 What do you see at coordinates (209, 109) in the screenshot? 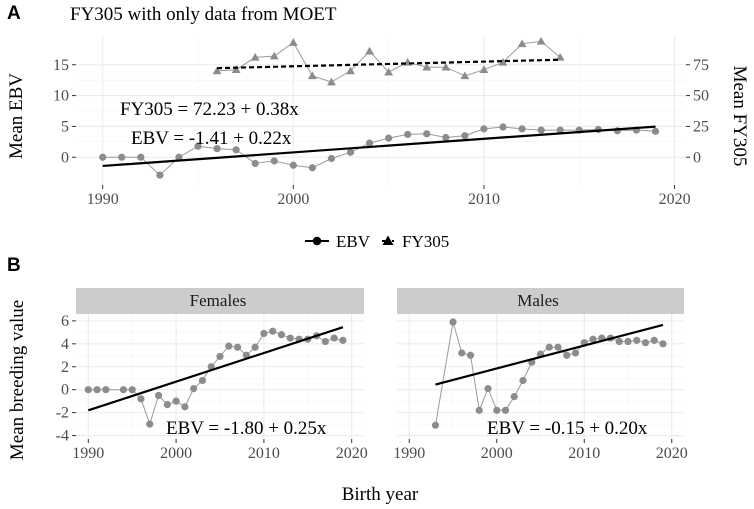
I see `panel-a-fy305-equation: FY305 = 72.23 + 0.38x` at bounding box center [209, 109].